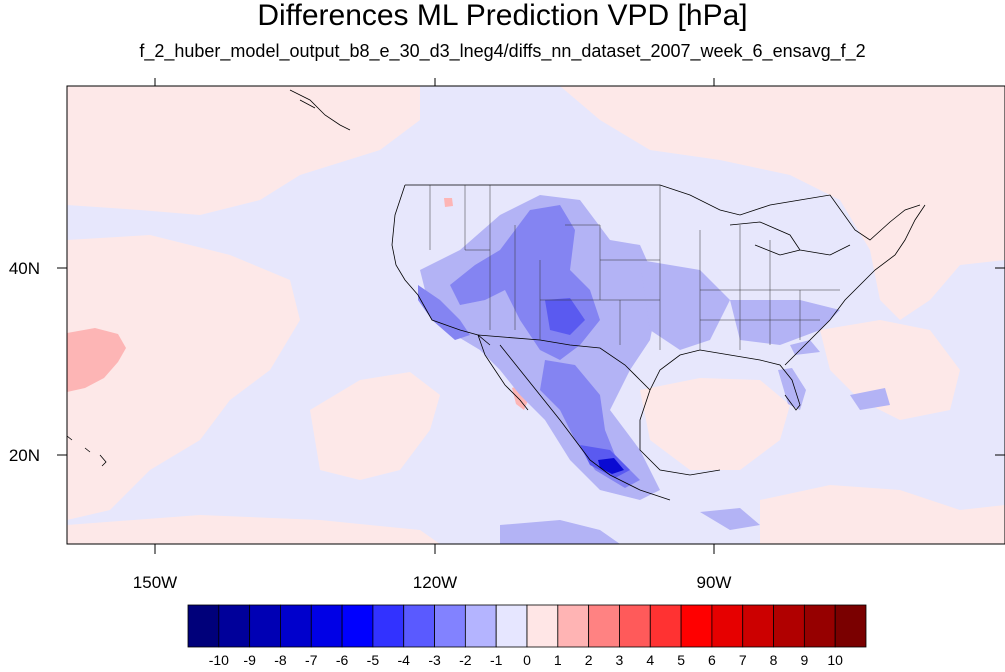  Describe the element at coordinates (243, 150) in the screenshot. I see `positive-region-northwest-pacific` at that location.